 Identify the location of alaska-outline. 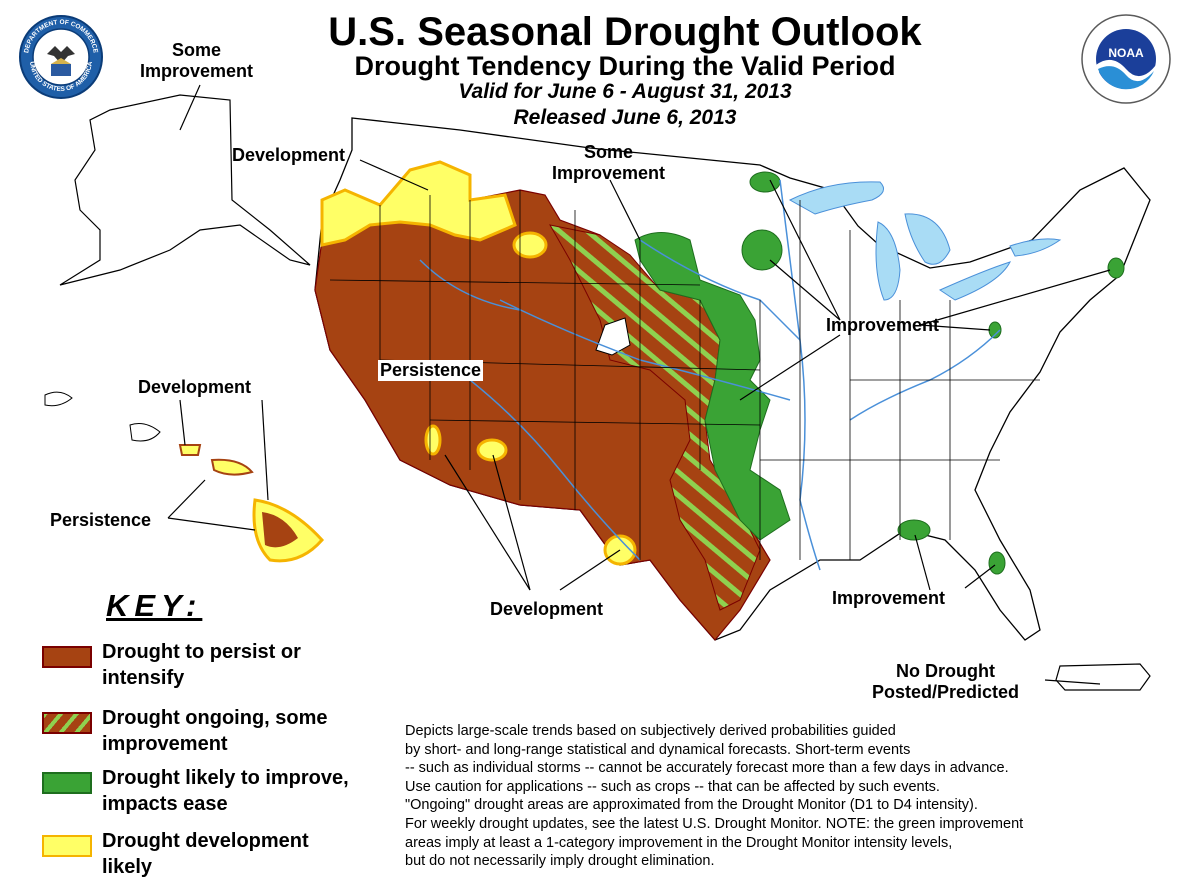
(185, 190).